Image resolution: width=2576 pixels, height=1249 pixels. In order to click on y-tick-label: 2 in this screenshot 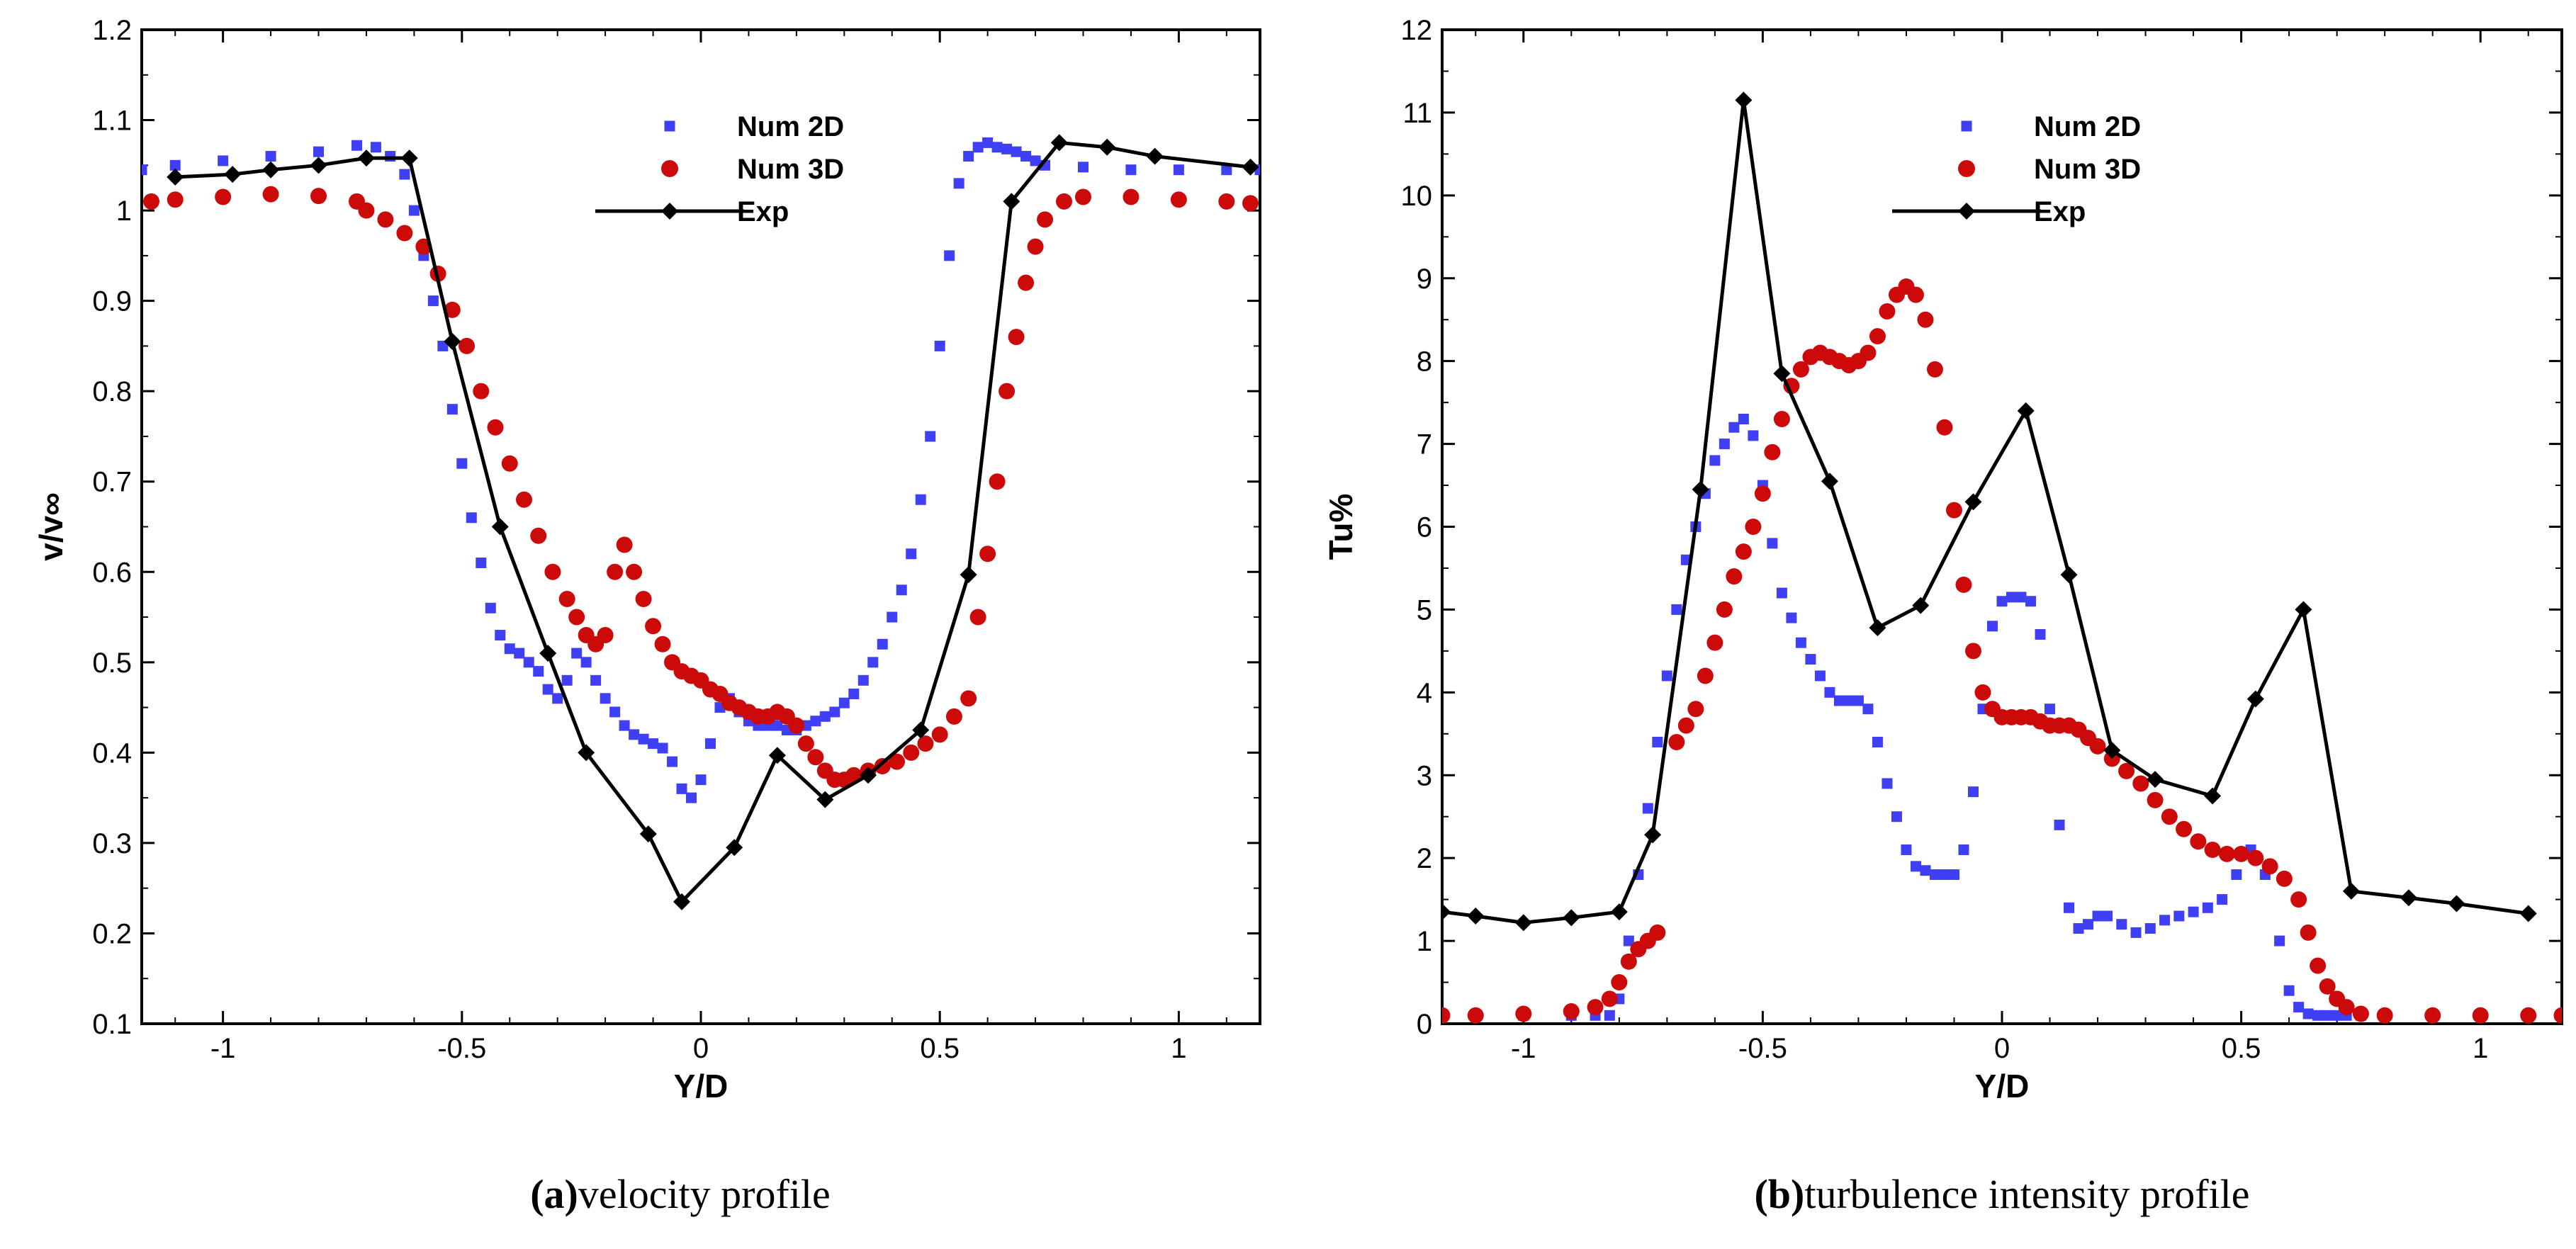, I will do `click(1424, 858)`.